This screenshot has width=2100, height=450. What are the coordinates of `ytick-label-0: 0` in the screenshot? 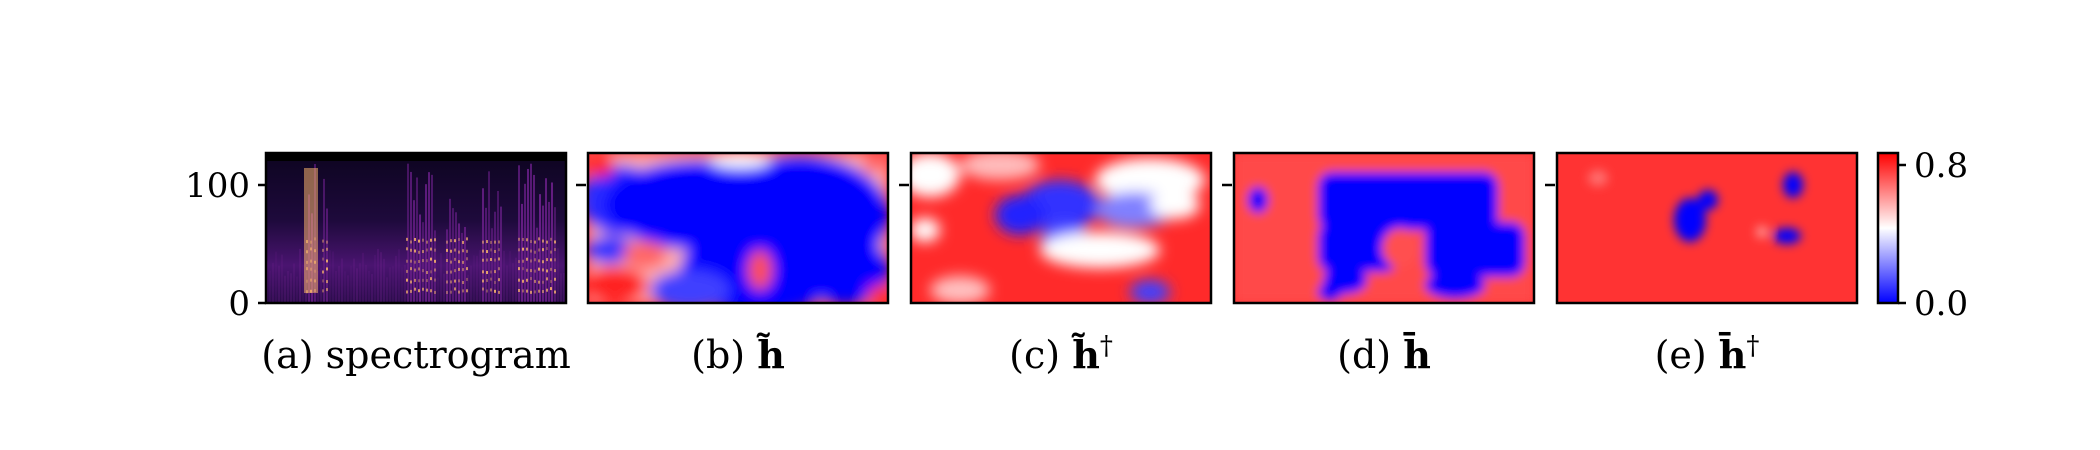 It's located at (239, 304).